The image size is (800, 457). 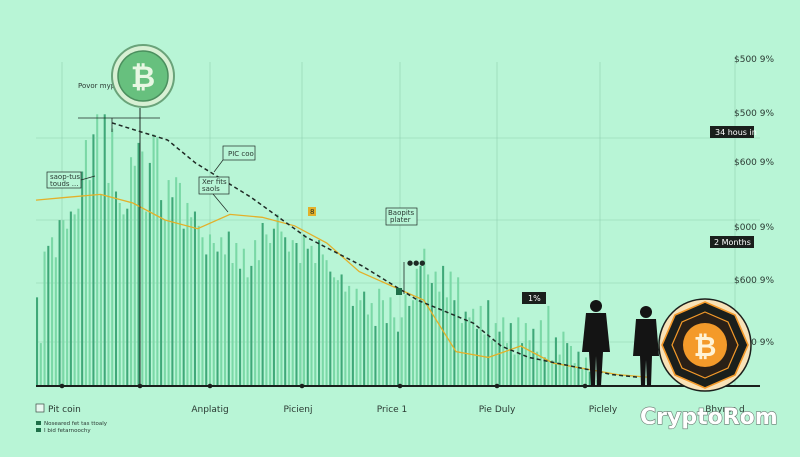 I want to click on businessman-silhouette-icon, so click(x=620, y=343).